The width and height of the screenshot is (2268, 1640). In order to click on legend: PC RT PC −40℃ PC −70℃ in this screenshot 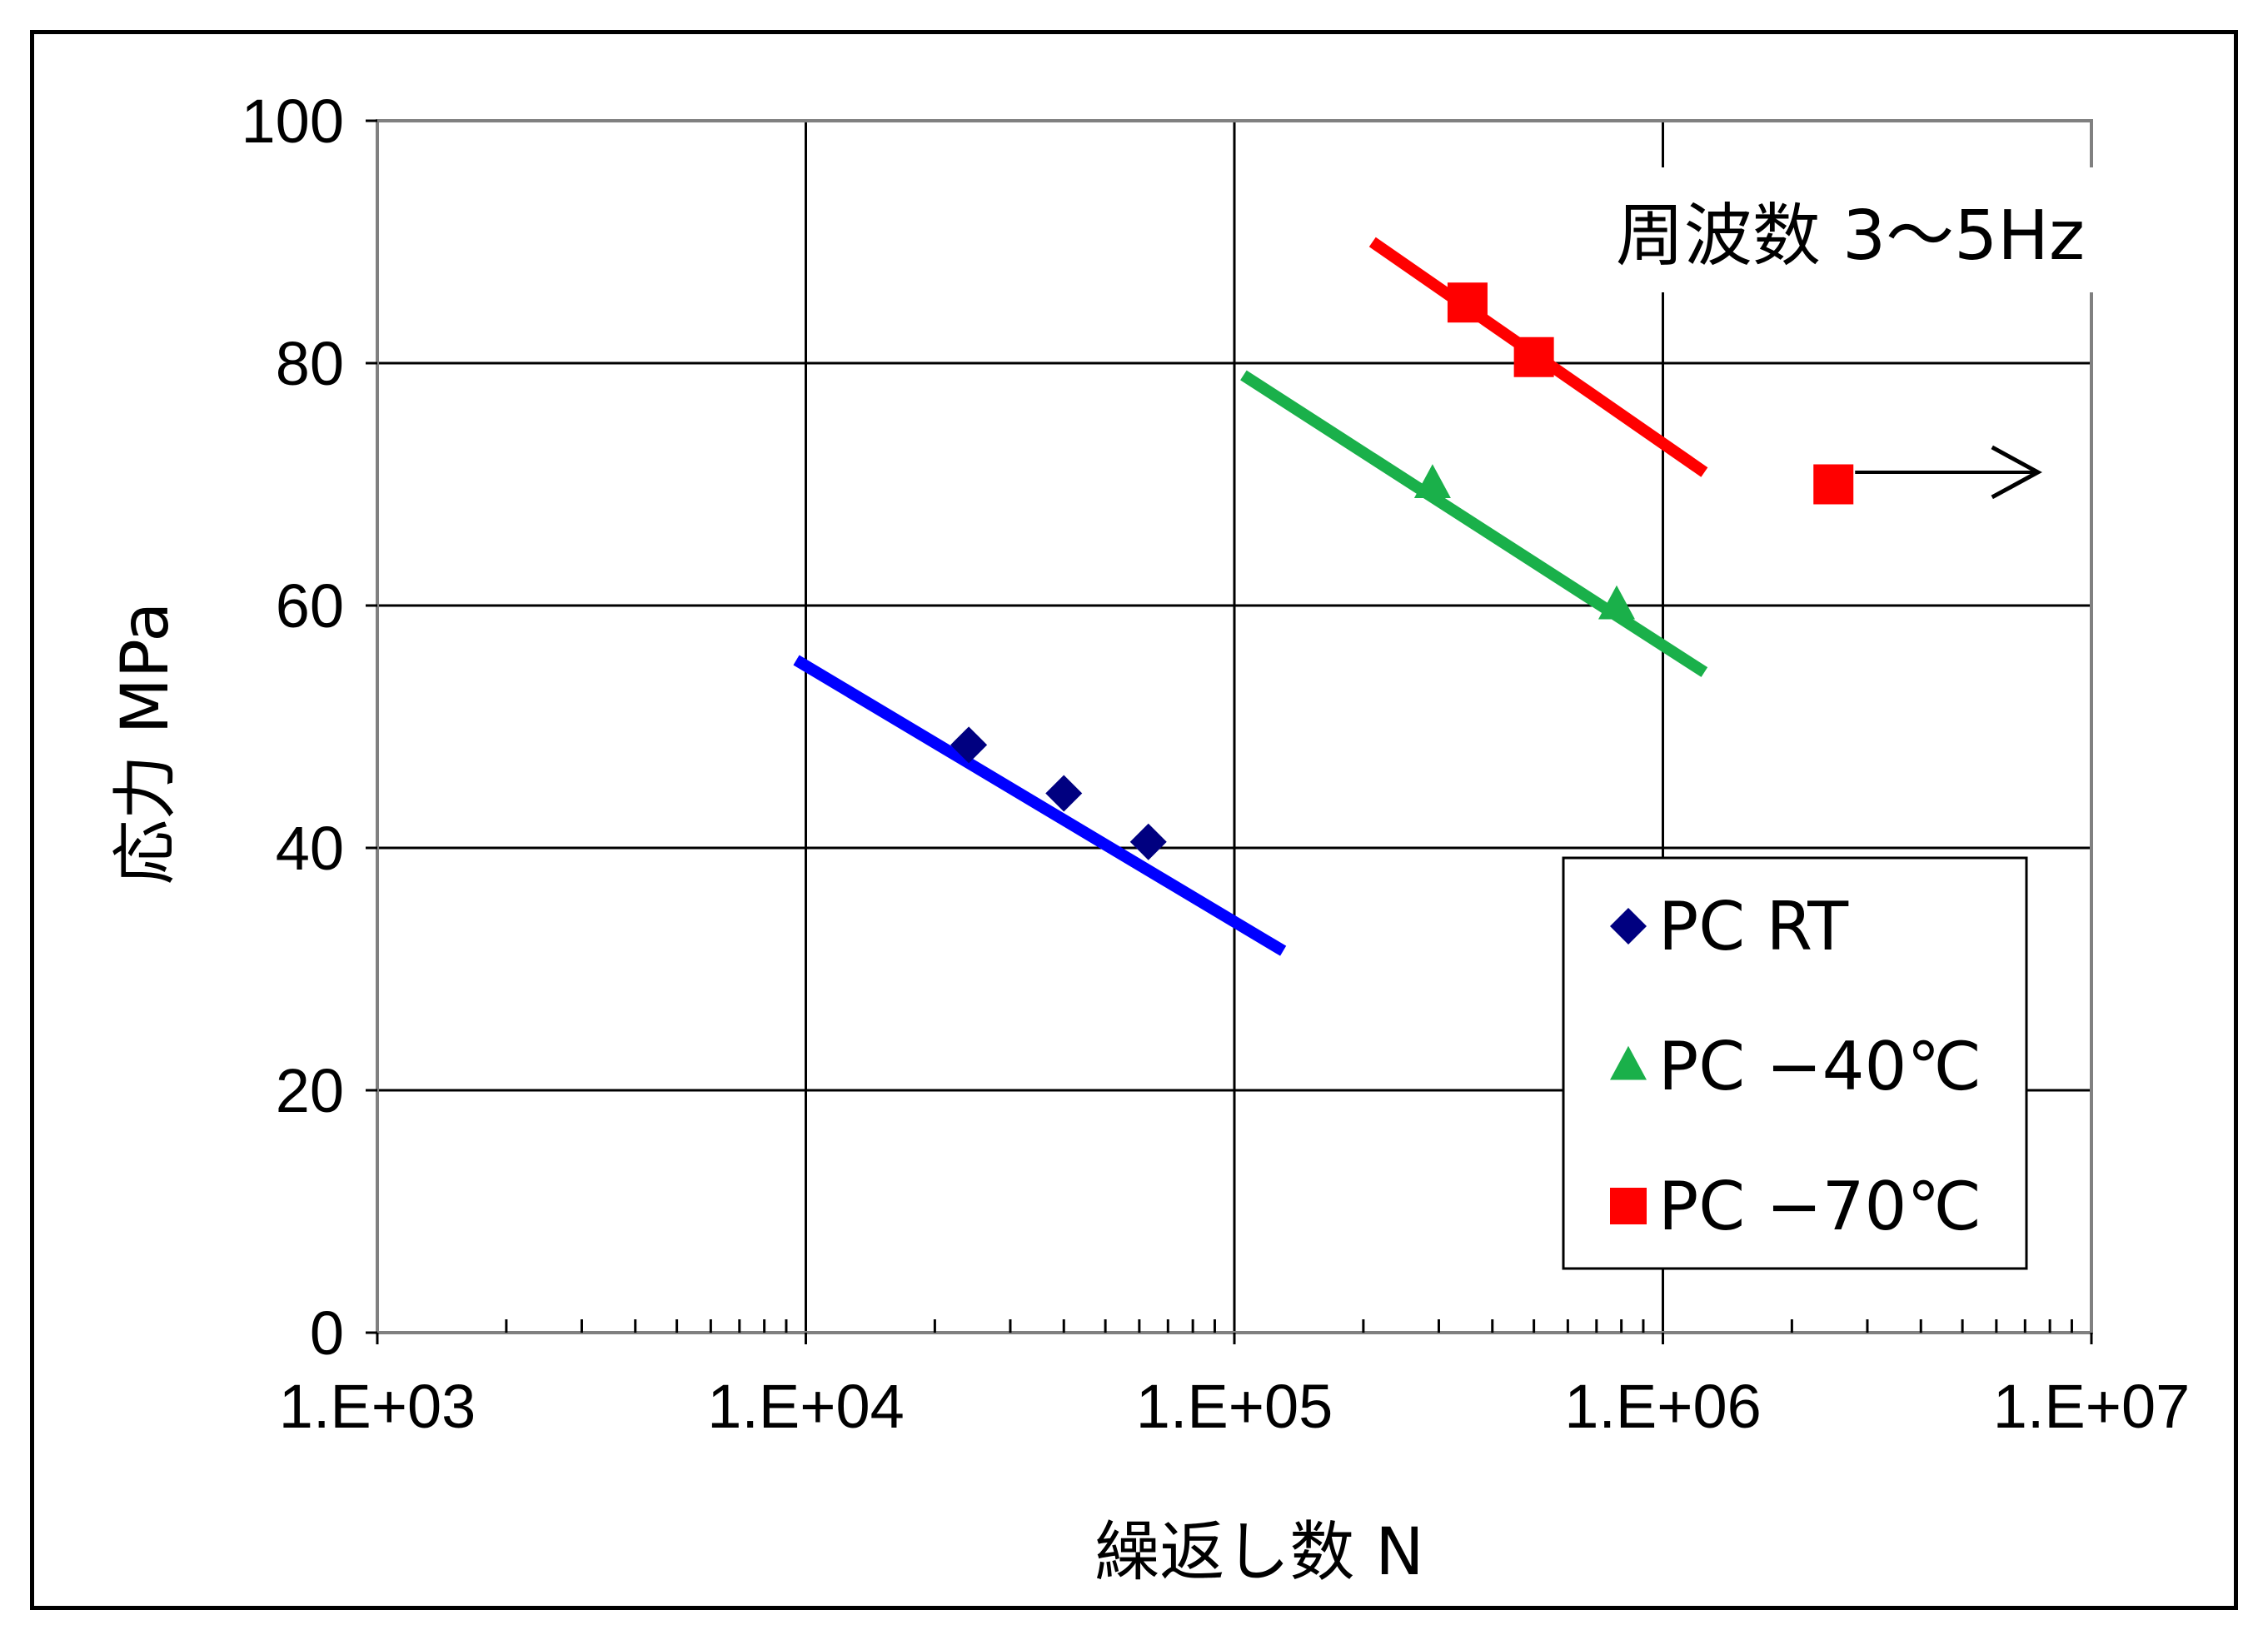, I will do `click(1795, 1063)`.